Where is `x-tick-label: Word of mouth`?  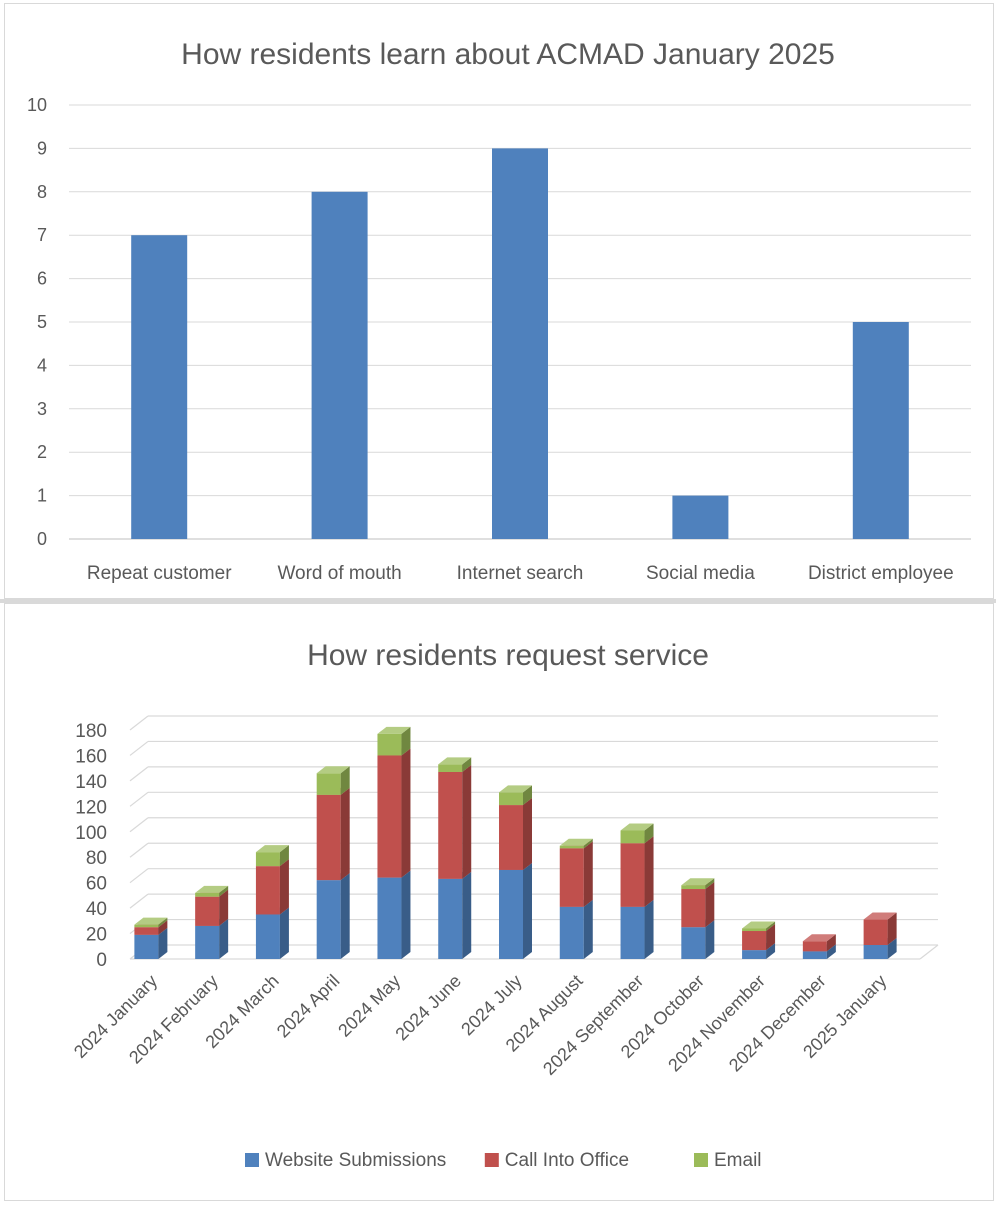
x-tick-label: Word of mouth is located at coordinates (339, 573).